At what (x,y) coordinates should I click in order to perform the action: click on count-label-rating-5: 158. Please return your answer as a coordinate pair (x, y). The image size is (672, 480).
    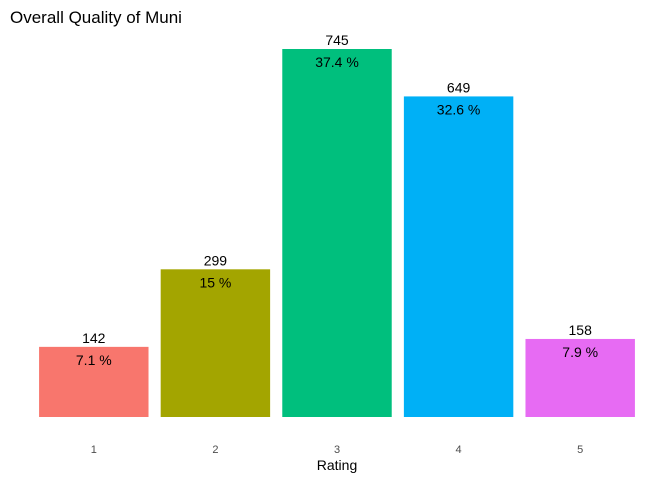
    Looking at the image, I should click on (581, 330).